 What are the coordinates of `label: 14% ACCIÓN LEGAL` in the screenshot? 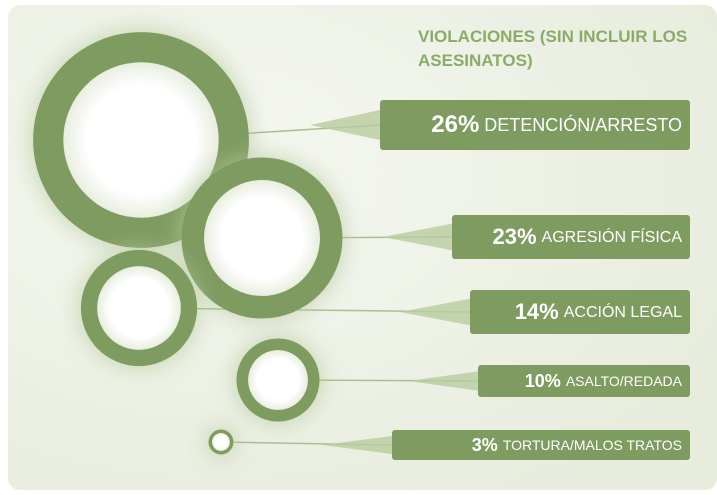 It's located at (598, 311).